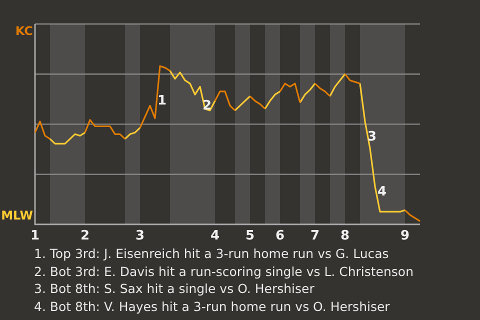 The width and height of the screenshot is (480, 320). I want to click on x-tick-label: 5, so click(250, 236).